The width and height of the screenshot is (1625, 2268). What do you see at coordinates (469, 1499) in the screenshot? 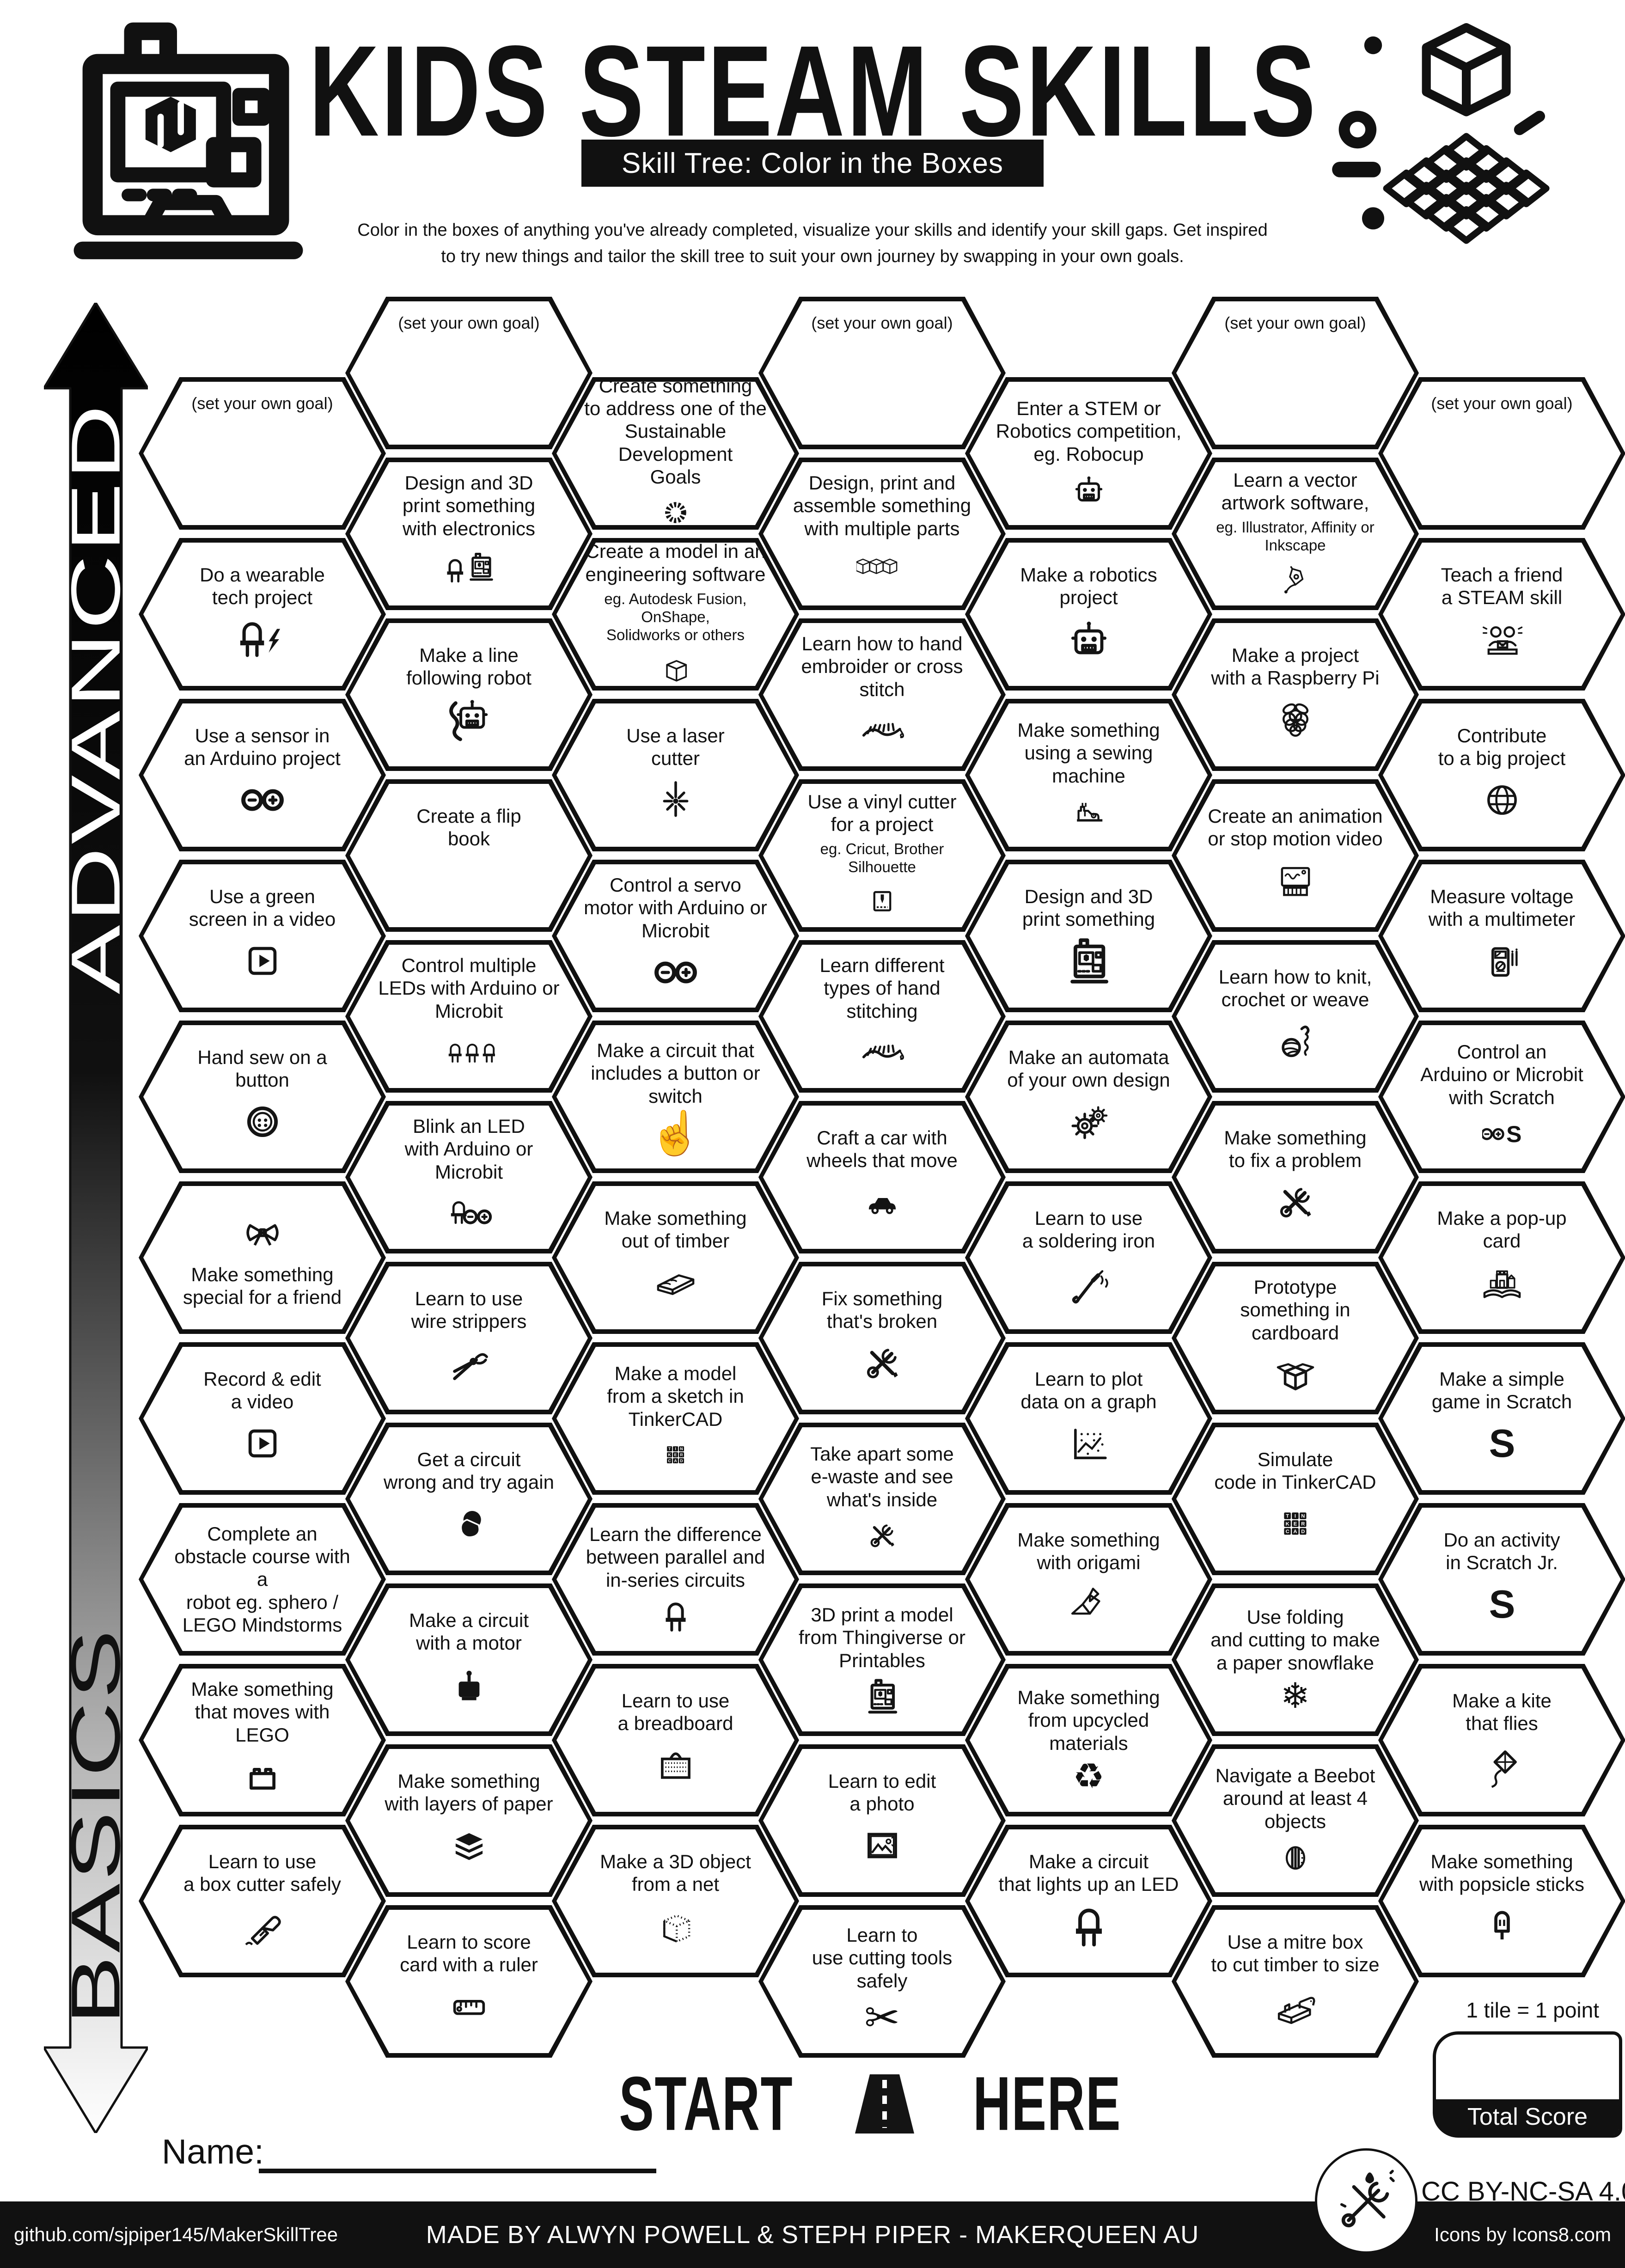
I see `skill-tile: Get a circuit wrong and try again` at bounding box center [469, 1499].